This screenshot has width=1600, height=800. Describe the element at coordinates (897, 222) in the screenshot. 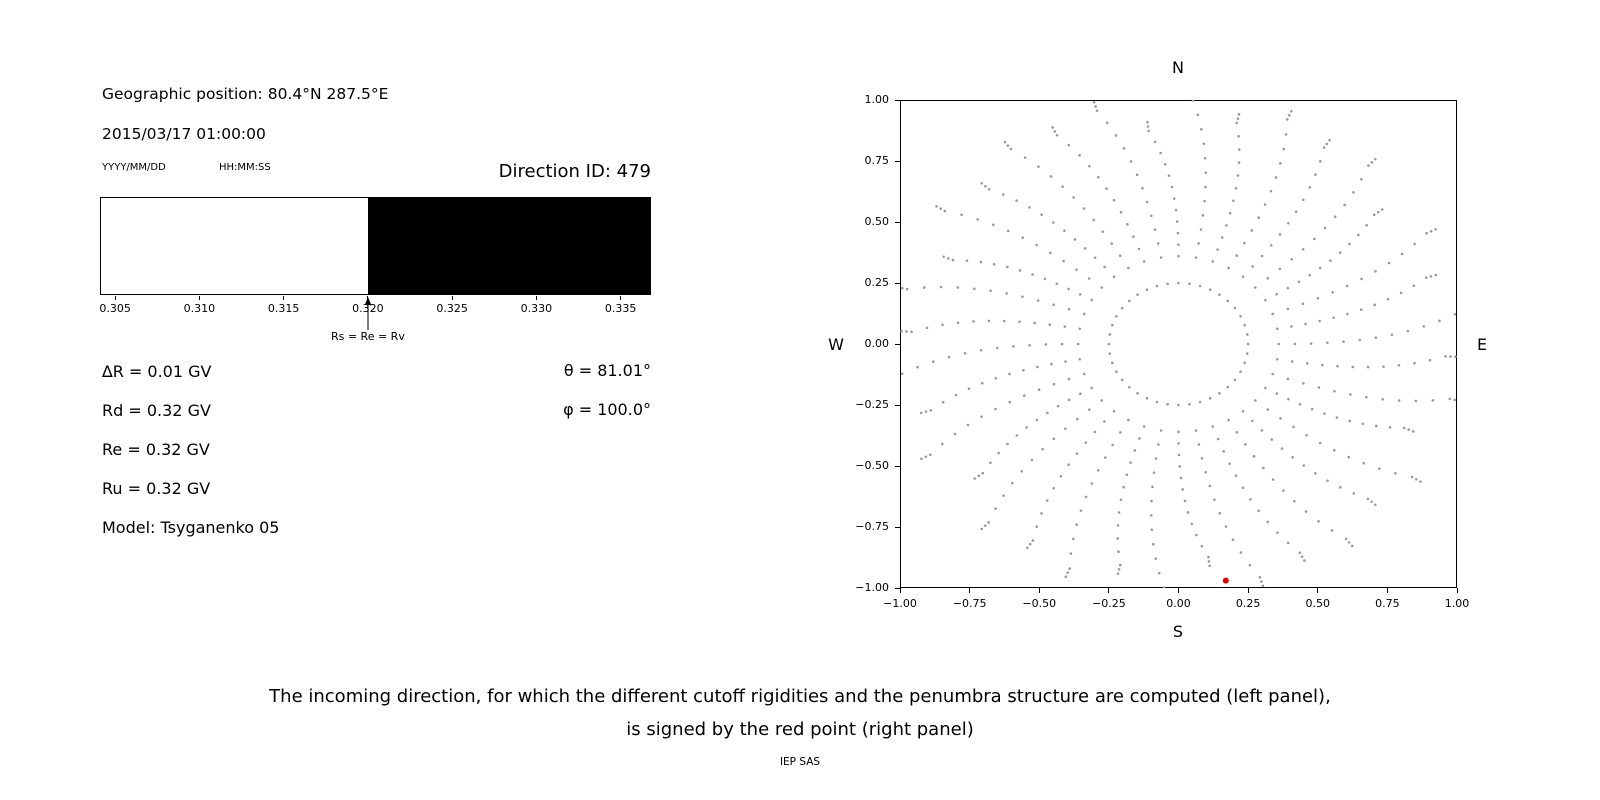

I see `y-tick-mark` at that location.